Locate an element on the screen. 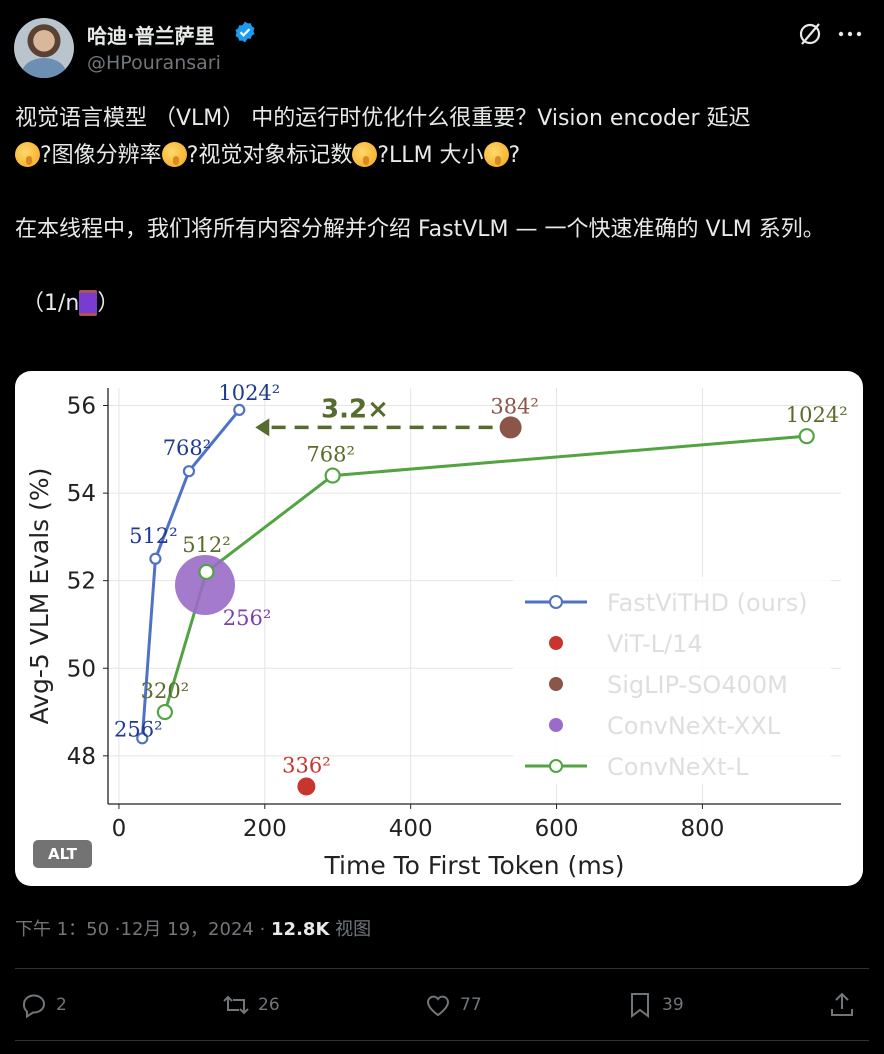 This screenshot has width=884, height=1054. view-count: 12.8K is located at coordinates (300, 929).